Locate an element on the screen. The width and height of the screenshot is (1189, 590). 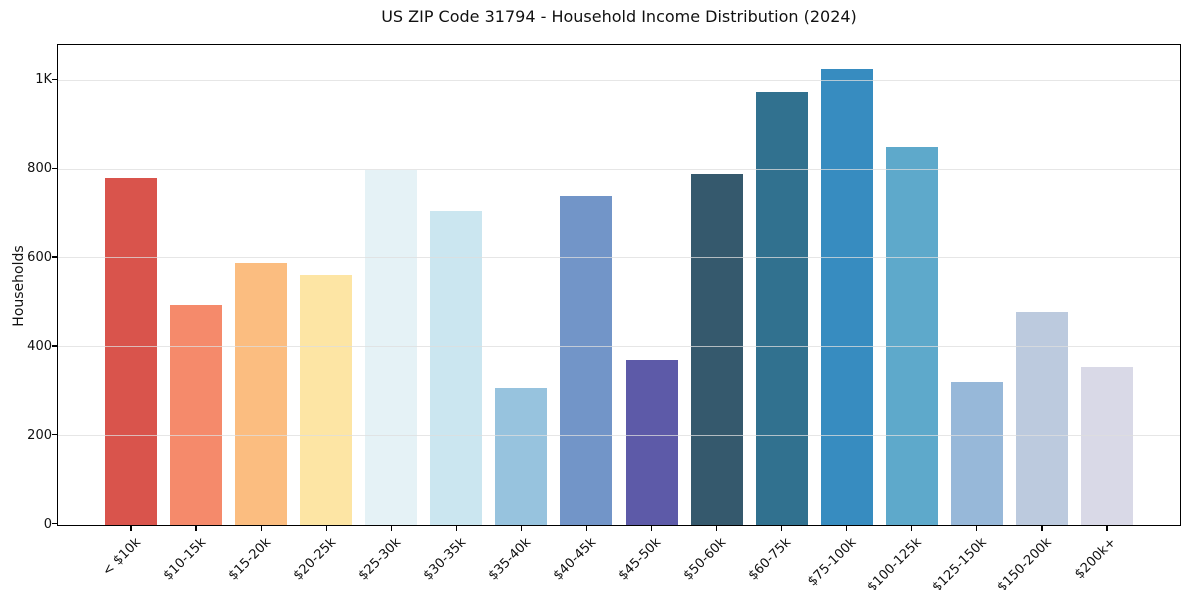
x-tick-label-35-40k: $35-40k is located at coordinates (510, 559).